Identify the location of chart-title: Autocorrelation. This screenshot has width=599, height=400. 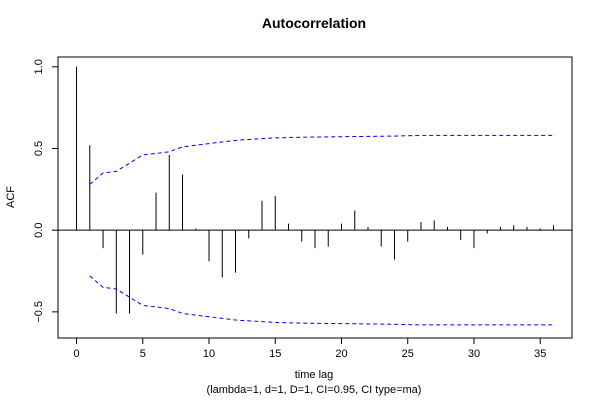
(314, 23).